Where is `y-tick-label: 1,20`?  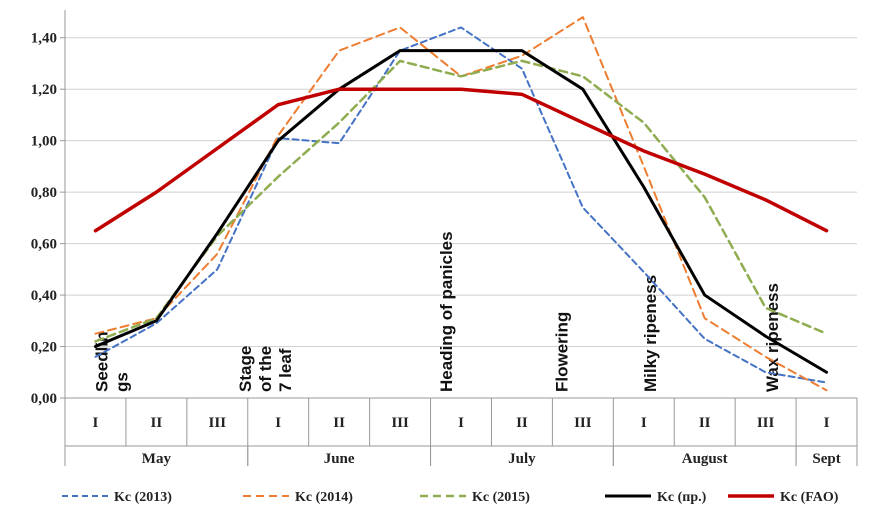 y-tick-label: 1,20 is located at coordinates (44, 90).